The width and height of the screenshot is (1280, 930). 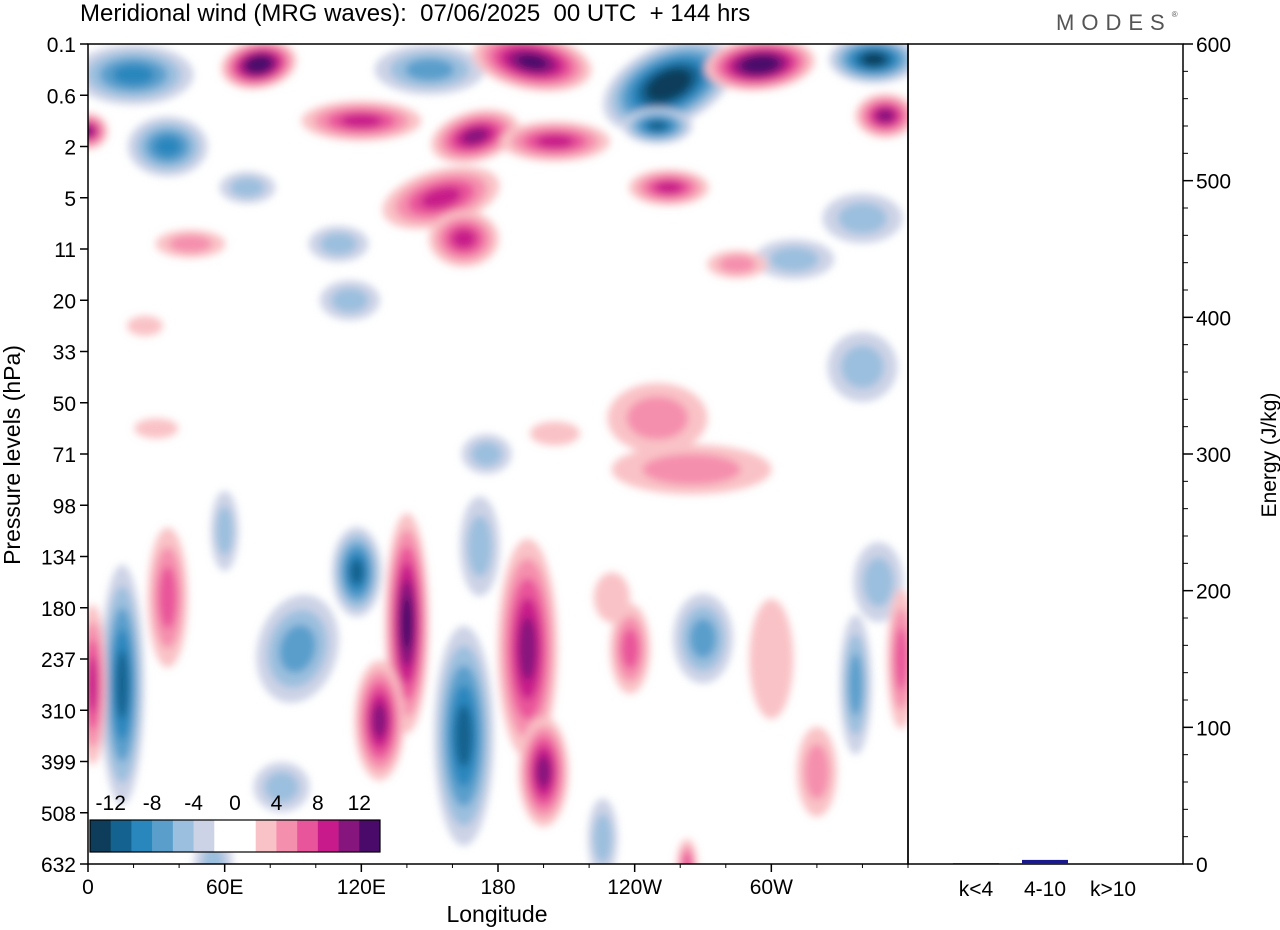 I want to click on pressure-tick-label: 632, so click(x=58, y=865).